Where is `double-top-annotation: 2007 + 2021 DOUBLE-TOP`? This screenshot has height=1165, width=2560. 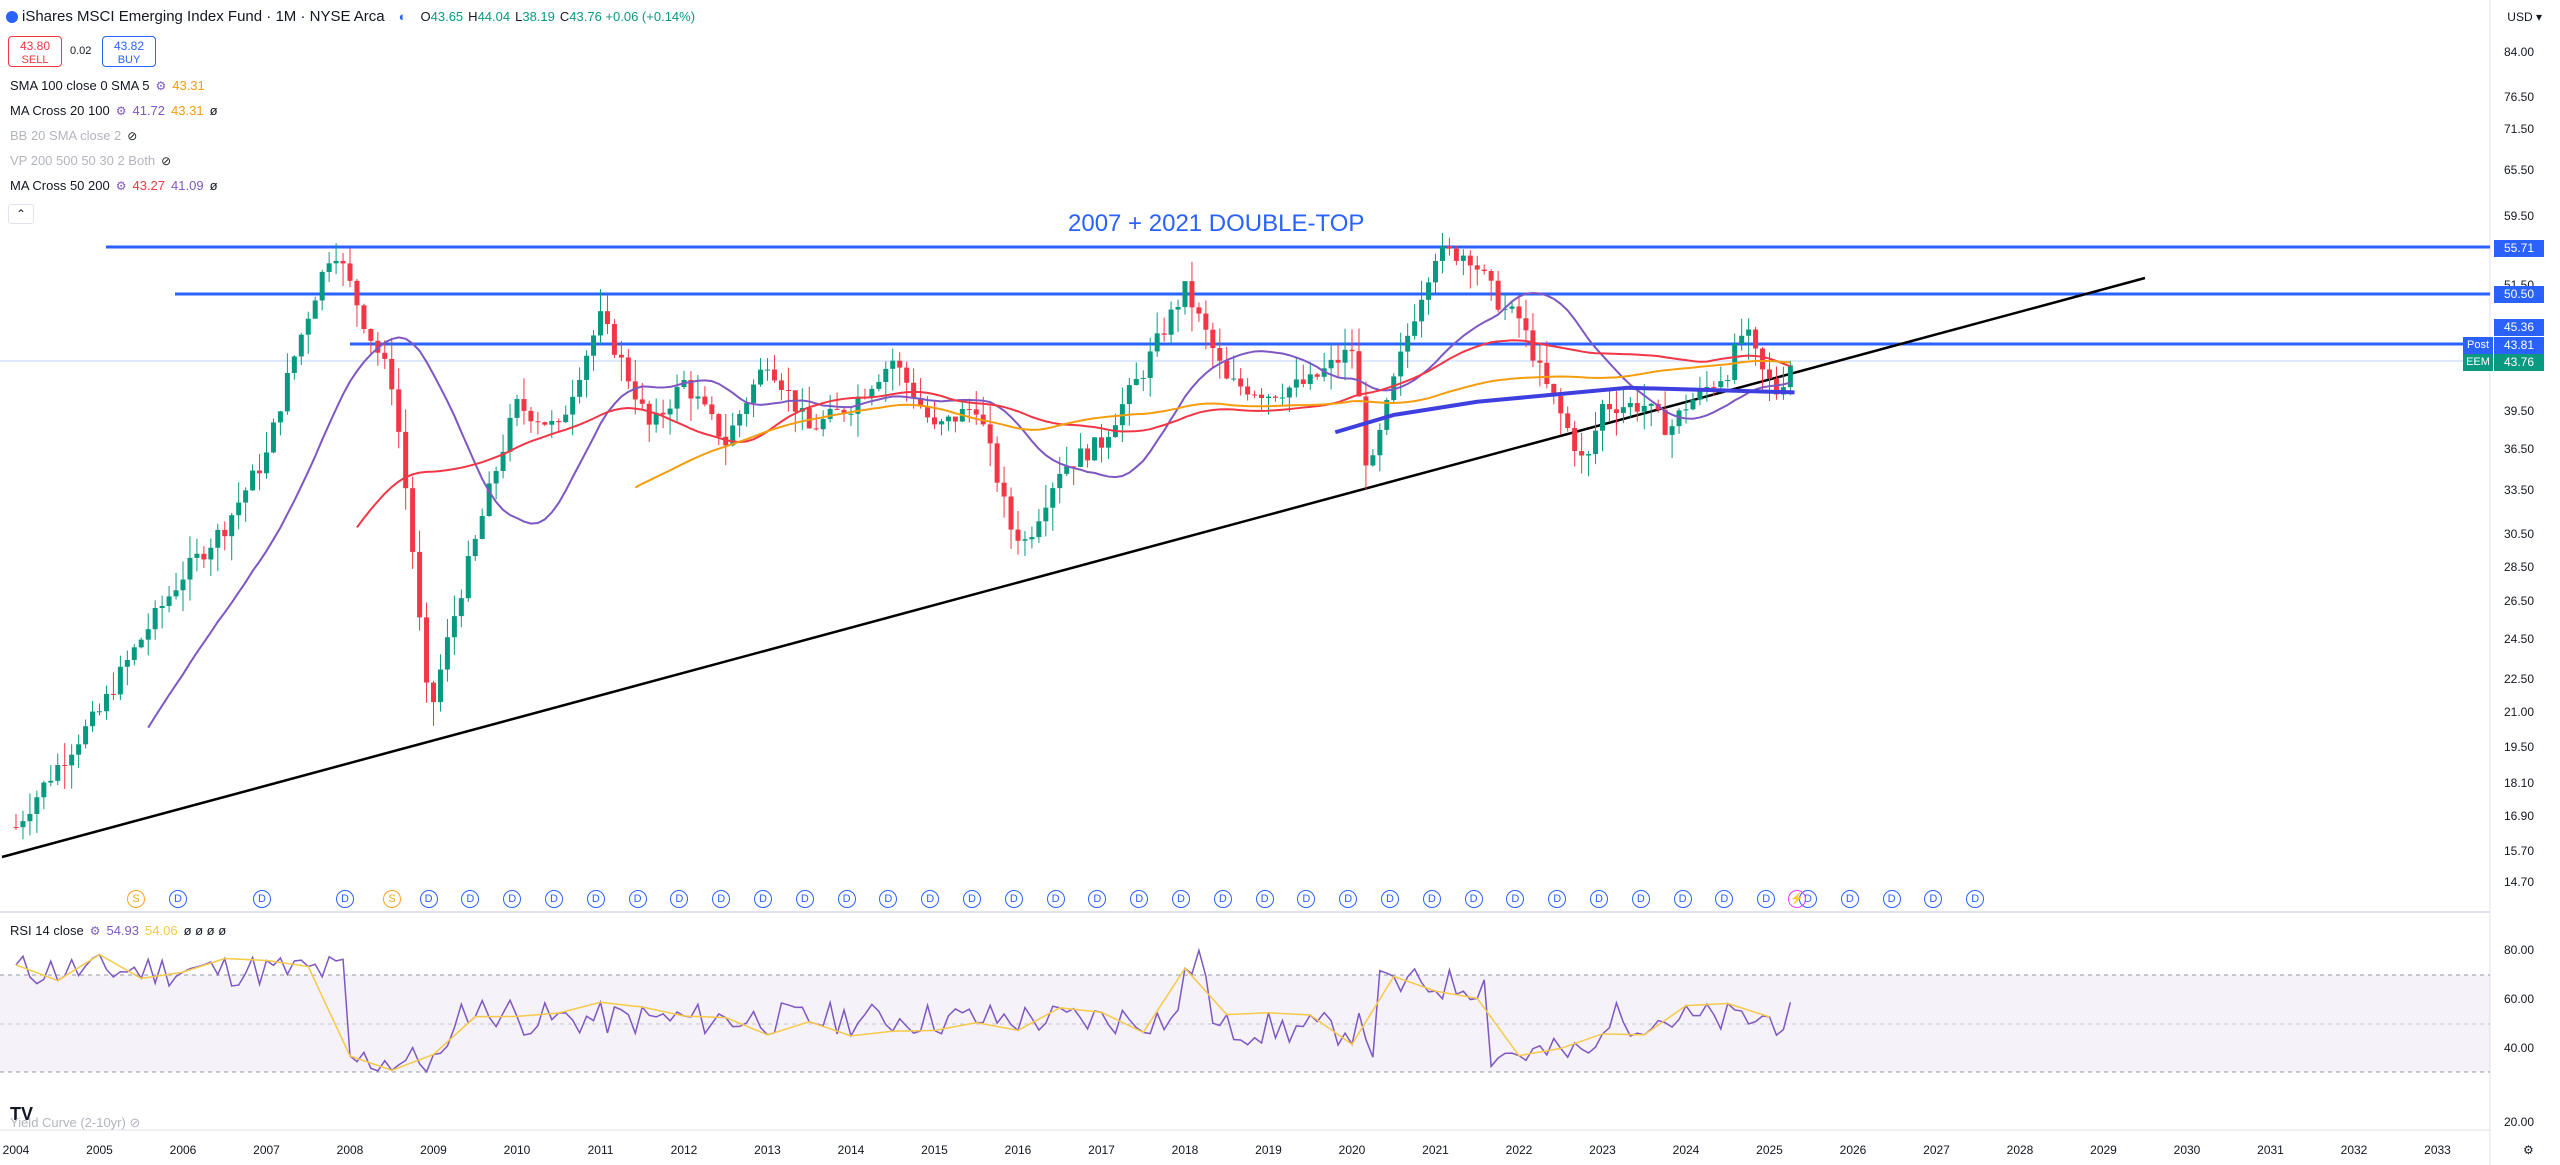
double-top-annotation: 2007 + 2021 DOUBLE-TOP is located at coordinates (1216, 223).